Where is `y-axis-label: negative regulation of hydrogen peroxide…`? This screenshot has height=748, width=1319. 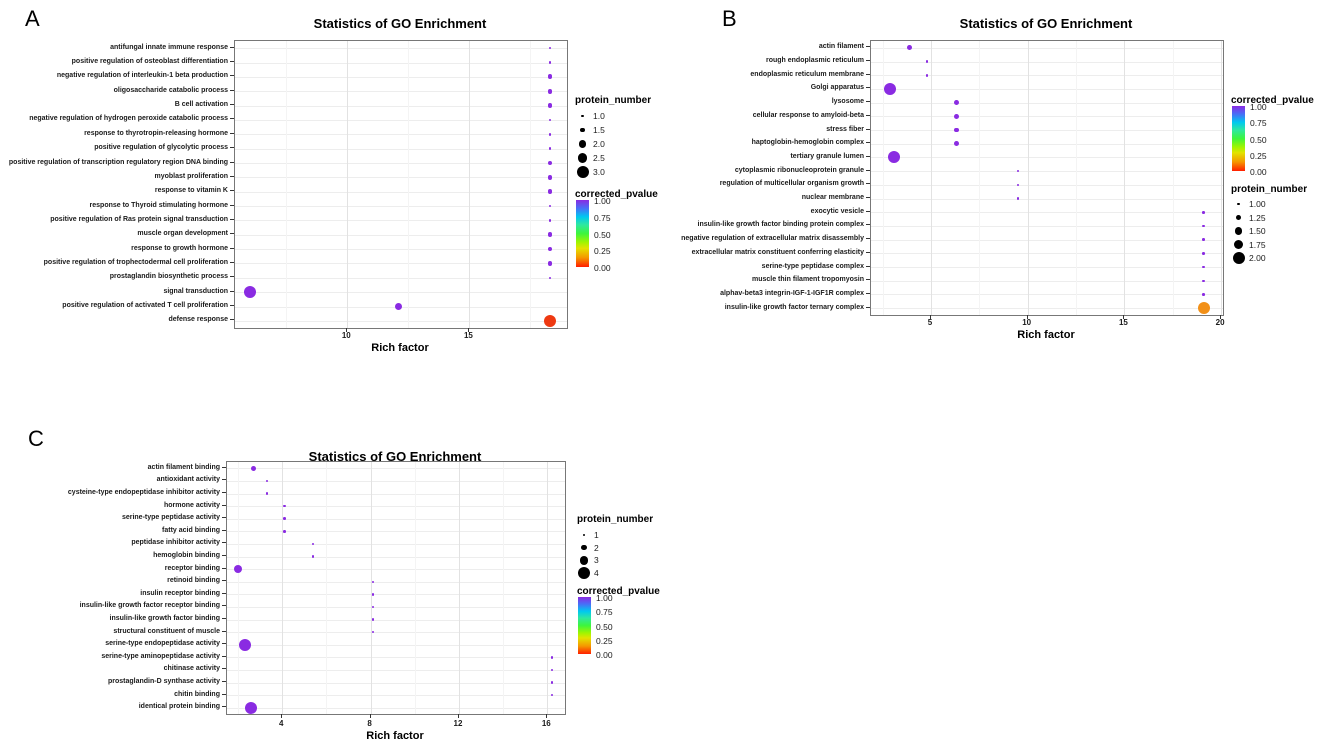 y-axis-label: negative regulation of hydrogen peroxide… is located at coordinates (128, 119).